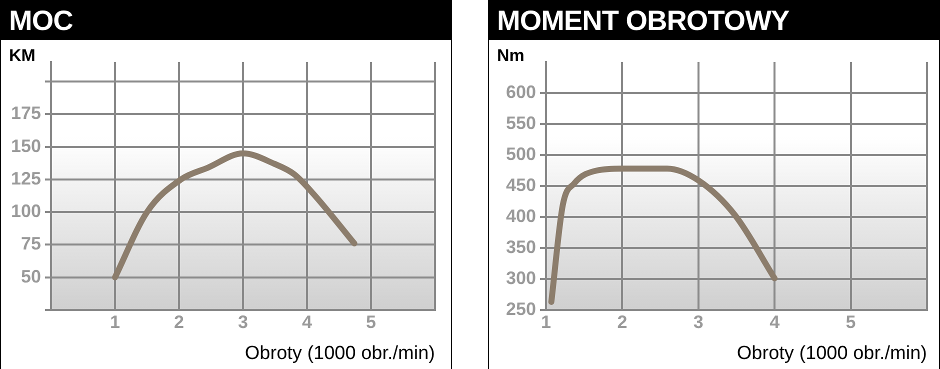  Describe the element at coordinates (25, 178) in the screenshot. I see `y-tick-label: 125` at that location.